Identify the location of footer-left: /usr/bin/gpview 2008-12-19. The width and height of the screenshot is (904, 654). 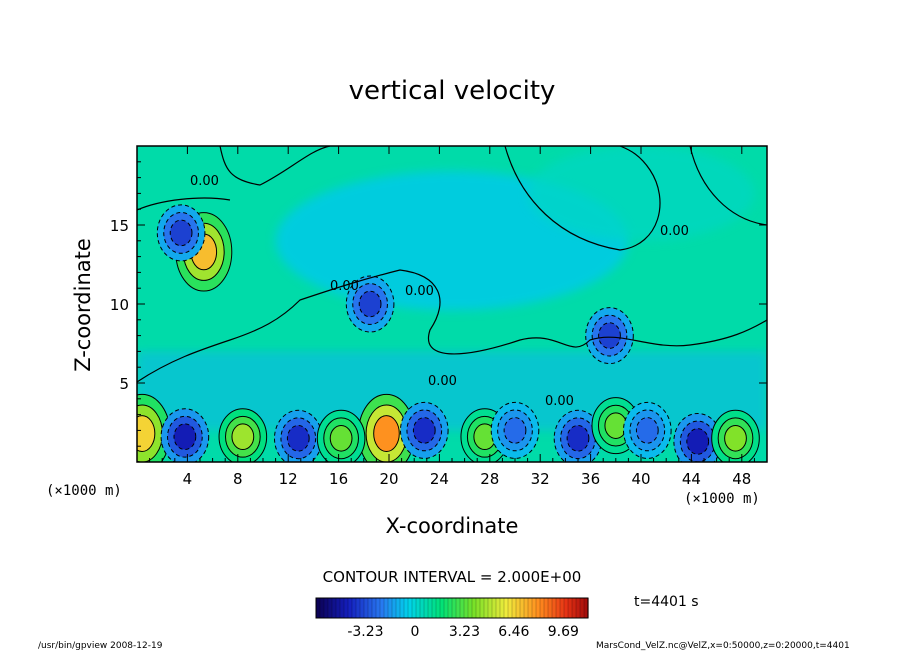
(100, 646).